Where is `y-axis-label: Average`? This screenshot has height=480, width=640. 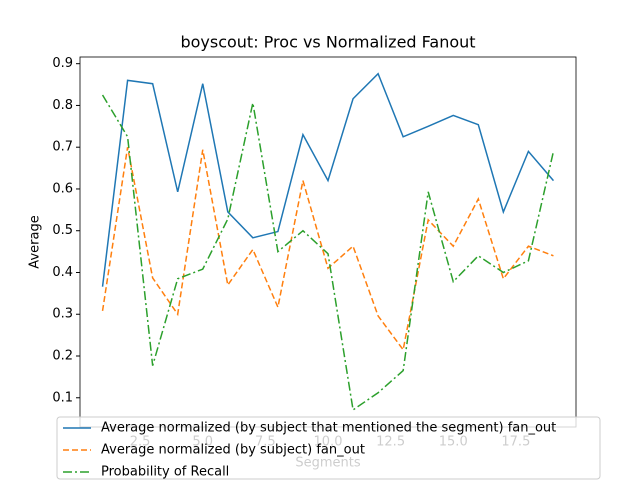 y-axis-label: Average is located at coordinates (35, 241).